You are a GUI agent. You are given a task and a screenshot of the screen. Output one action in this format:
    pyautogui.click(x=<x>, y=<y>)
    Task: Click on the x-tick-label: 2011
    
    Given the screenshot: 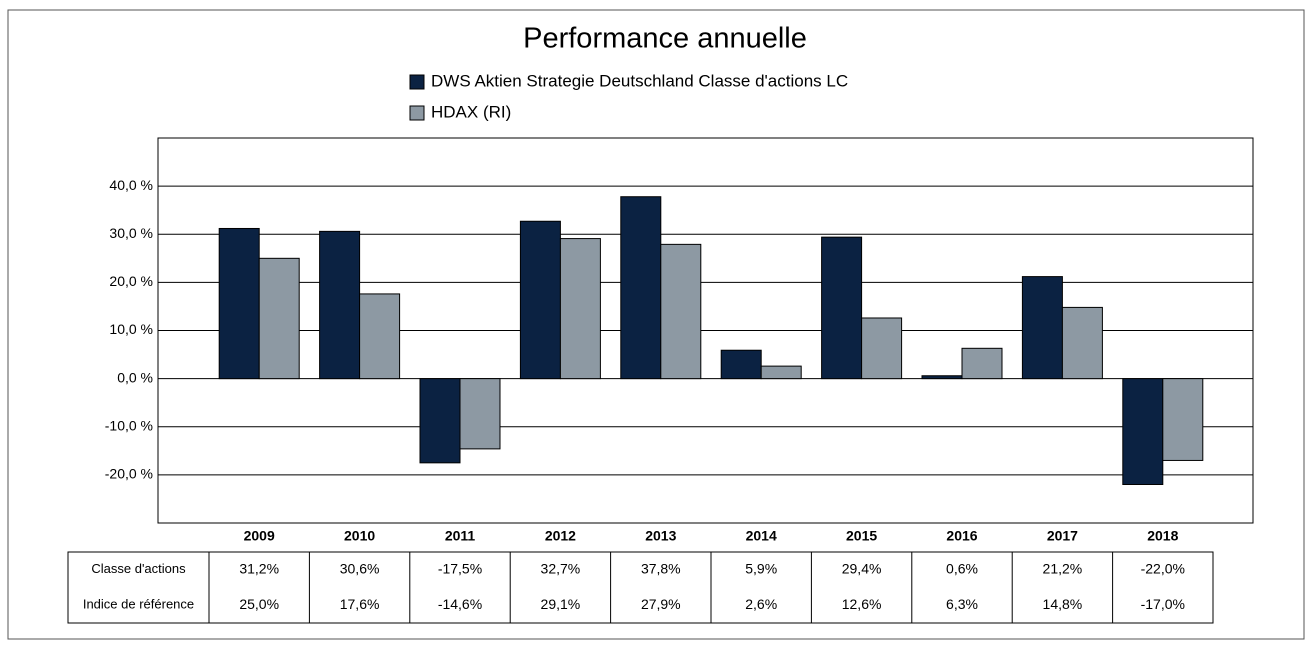 What is the action you would take?
    pyautogui.click(x=460, y=536)
    